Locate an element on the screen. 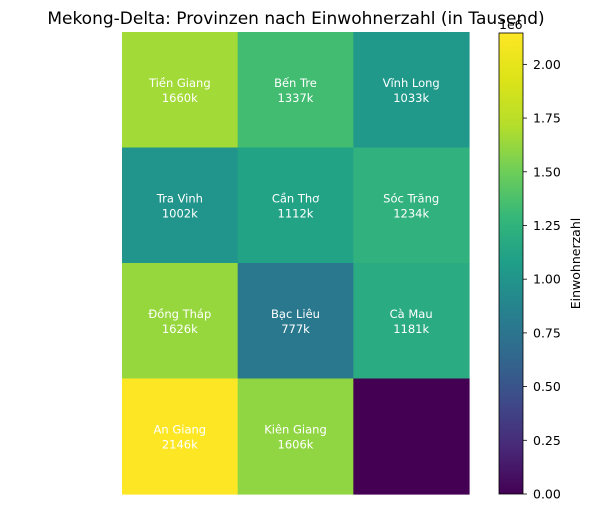 This screenshot has height=513, width=592. colorbar-ticks: 0.00 0.25 0.50 0.75 1.00 1.25 1.50 1.75 2.00 is located at coordinates (542, 279).